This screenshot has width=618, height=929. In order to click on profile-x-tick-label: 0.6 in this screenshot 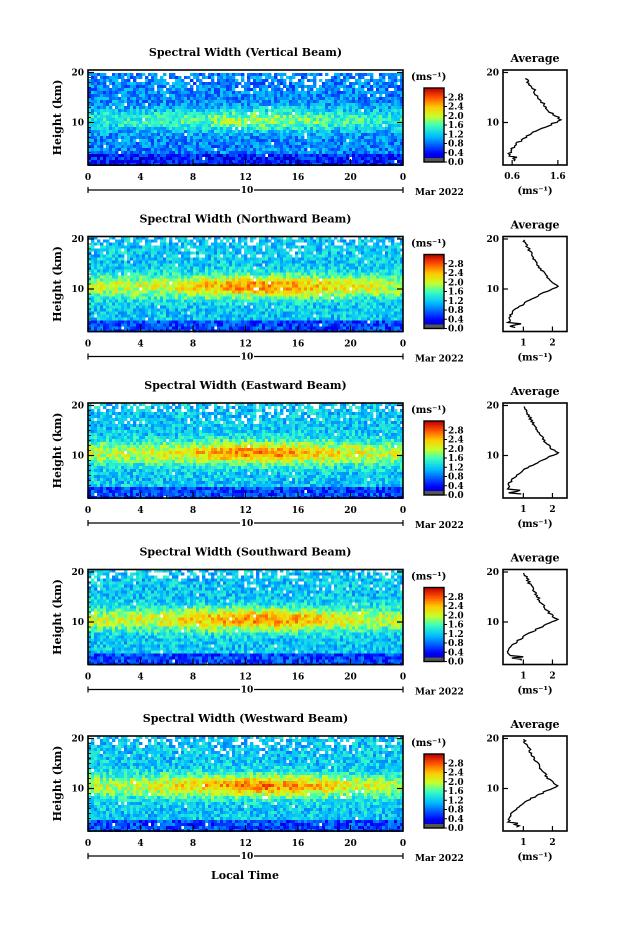, I will do `click(512, 177)`.